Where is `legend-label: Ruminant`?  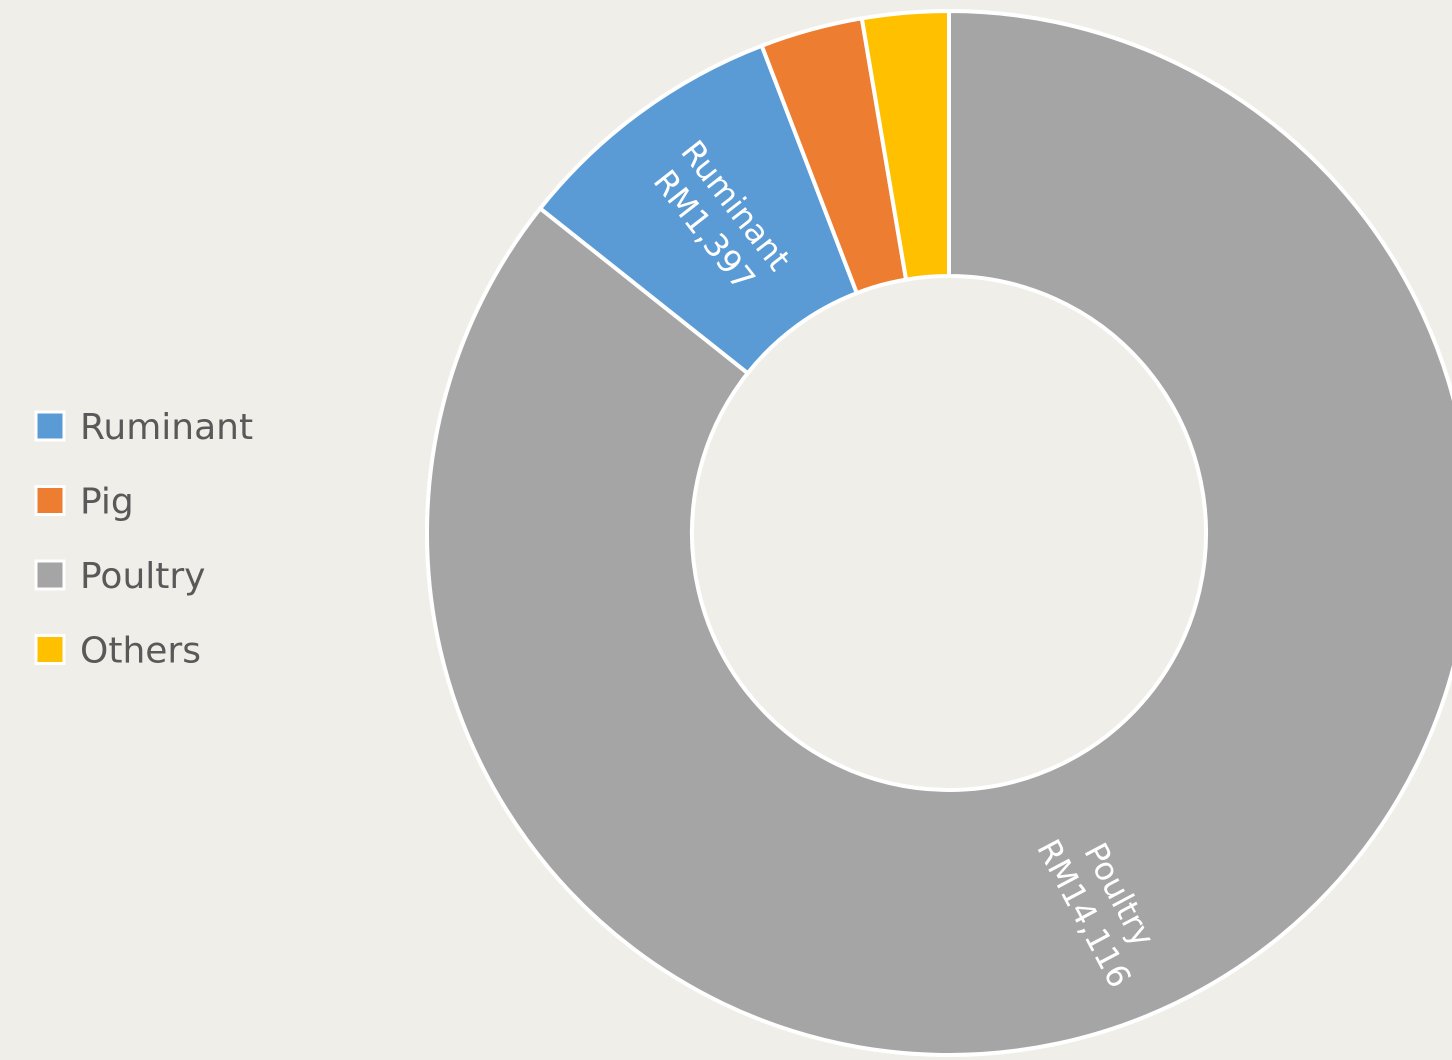
legend-label: Ruminant is located at coordinates (166, 427).